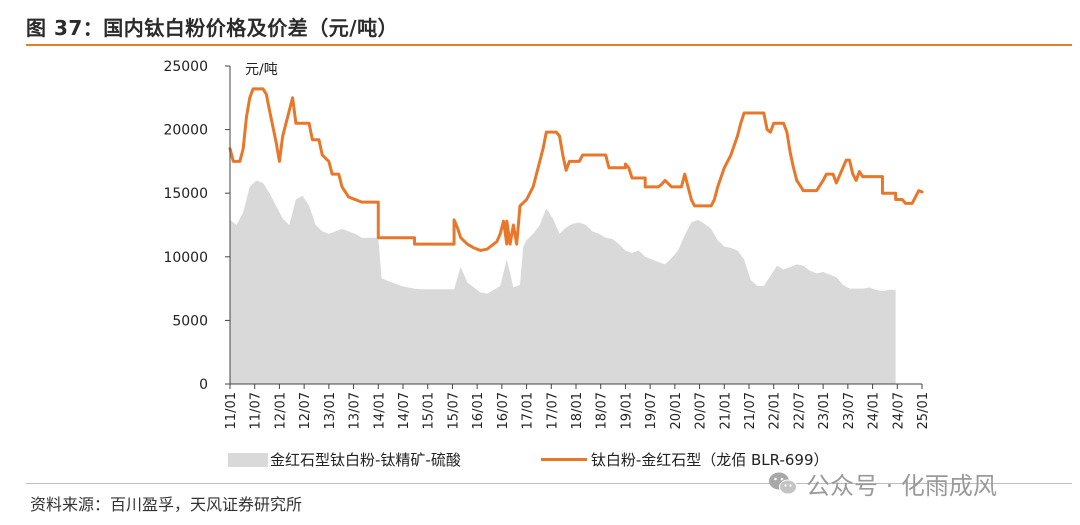 The image size is (1080, 525). Describe the element at coordinates (190, 321) in the screenshot. I see `y-tick-label: 5000` at that location.